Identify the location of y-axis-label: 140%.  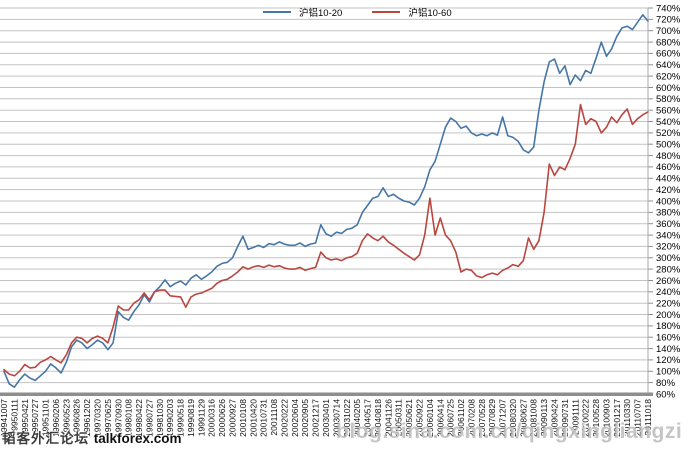
(668, 349).